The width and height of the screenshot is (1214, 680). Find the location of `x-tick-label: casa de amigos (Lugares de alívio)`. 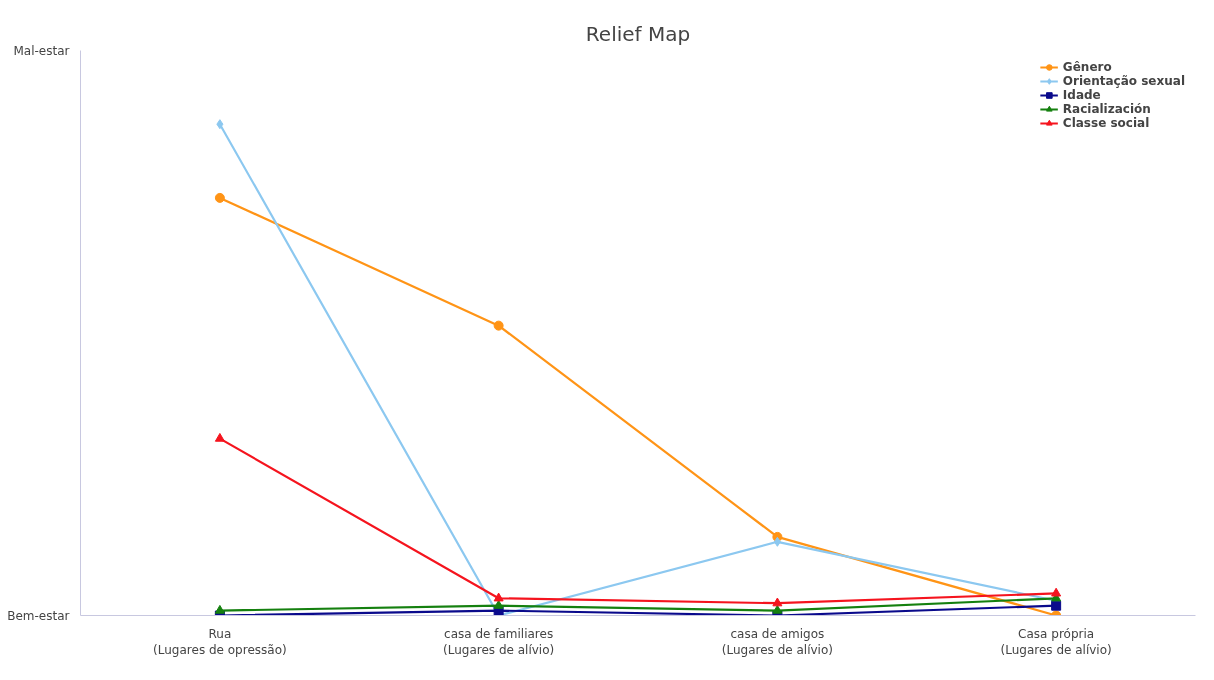

x-tick-label: casa de amigos (Lugares de alívio) is located at coordinates (777, 642).